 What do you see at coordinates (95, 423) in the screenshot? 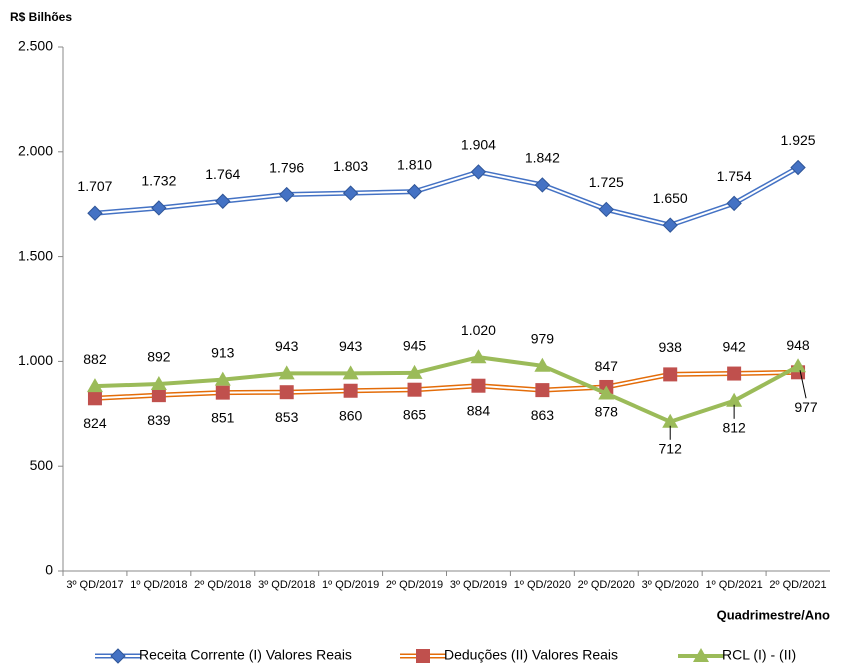
I see `data-label: 824` at bounding box center [95, 423].